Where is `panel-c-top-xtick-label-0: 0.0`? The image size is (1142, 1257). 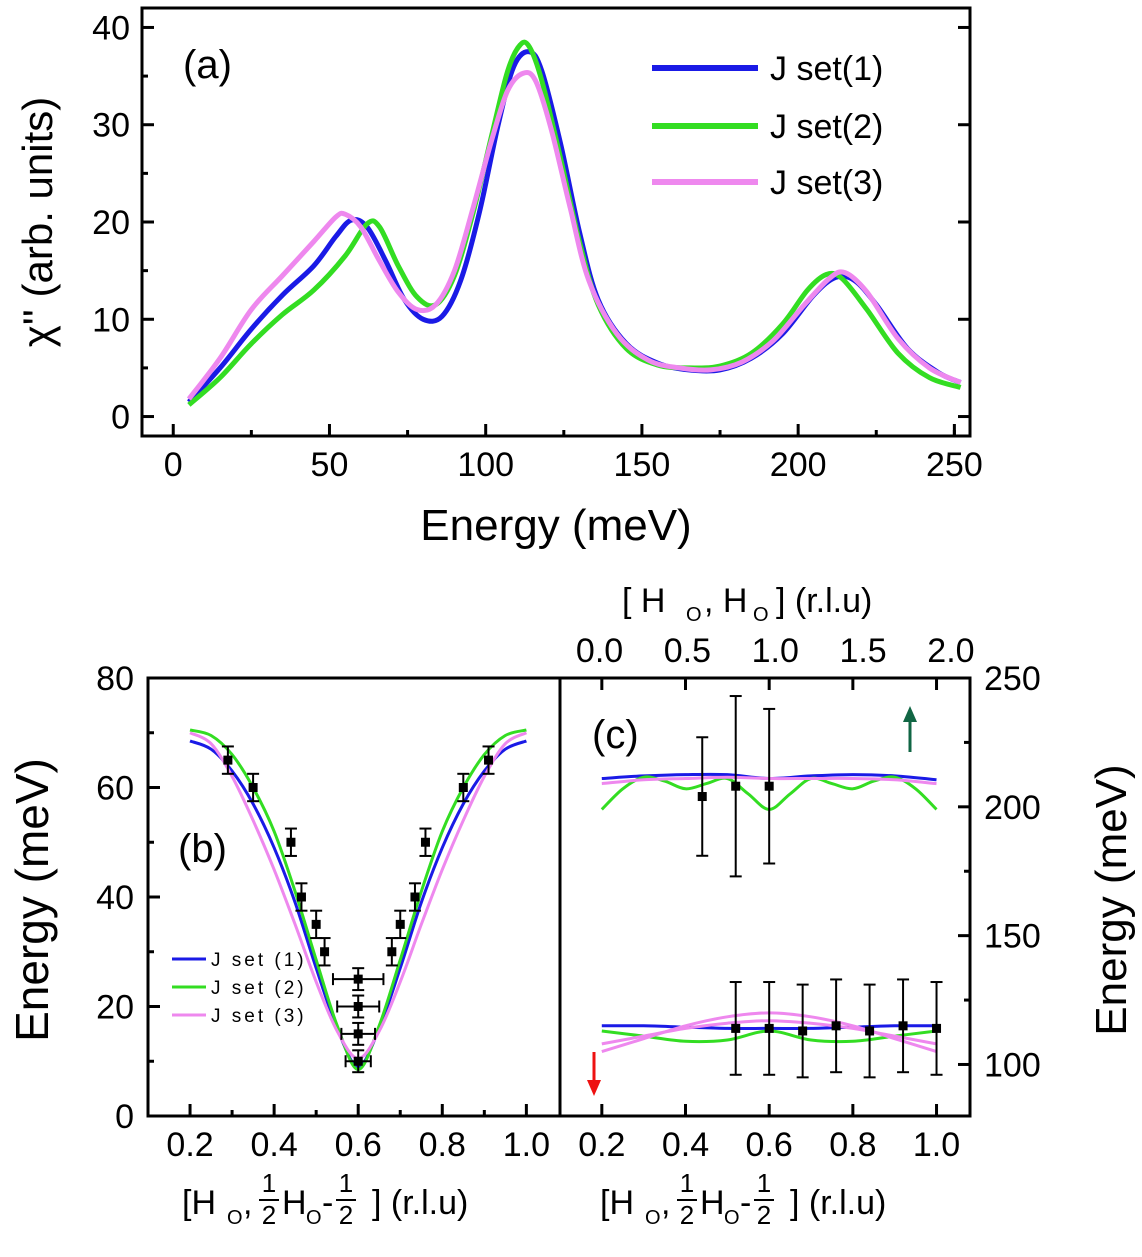
panel-c-top-xtick-label-0: 0.0 is located at coordinates (599, 651).